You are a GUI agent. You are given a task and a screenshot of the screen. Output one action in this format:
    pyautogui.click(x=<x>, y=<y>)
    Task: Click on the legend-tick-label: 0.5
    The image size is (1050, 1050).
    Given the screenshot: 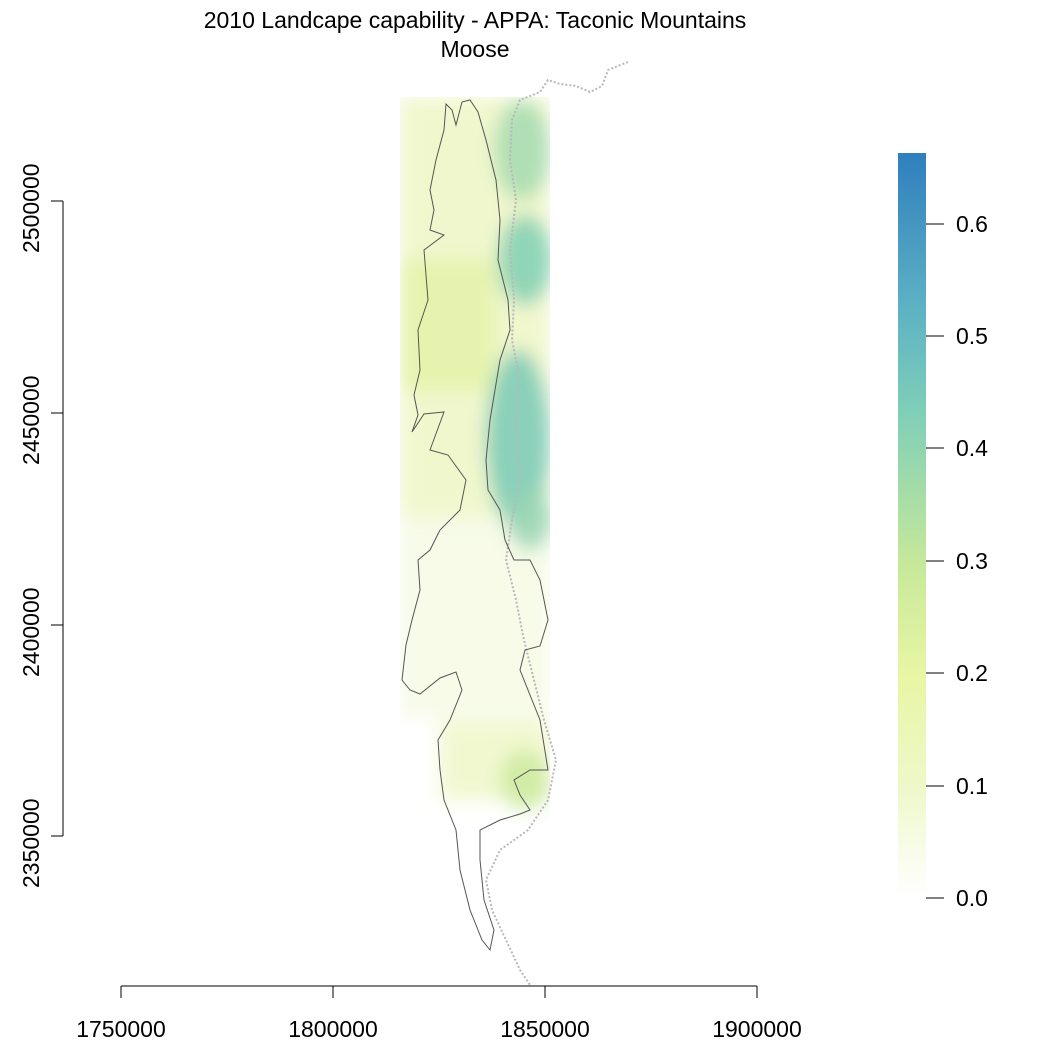 What is the action you would take?
    pyautogui.click(x=972, y=336)
    